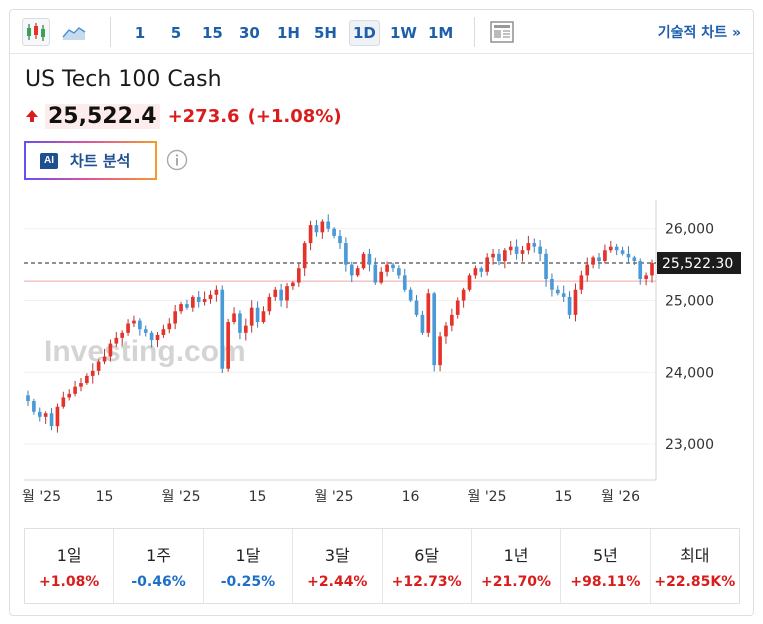  I want to click on chart-toolbar: 1 5 15 30 1H 5H 1D 1W 1M 기술적 차트 », so click(381, 32).